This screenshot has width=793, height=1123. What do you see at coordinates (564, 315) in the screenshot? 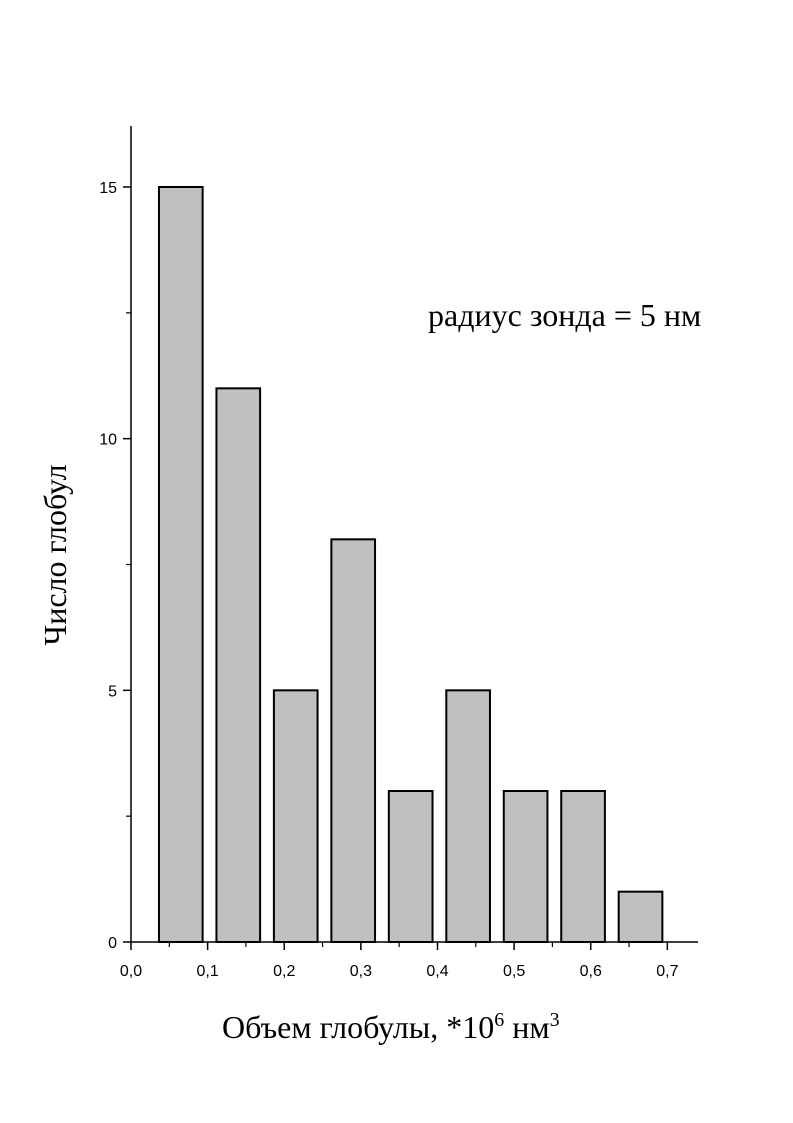
I see `probe-radius-annotation: радиус зонда = 5 нм` at bounding box center [564, 315].